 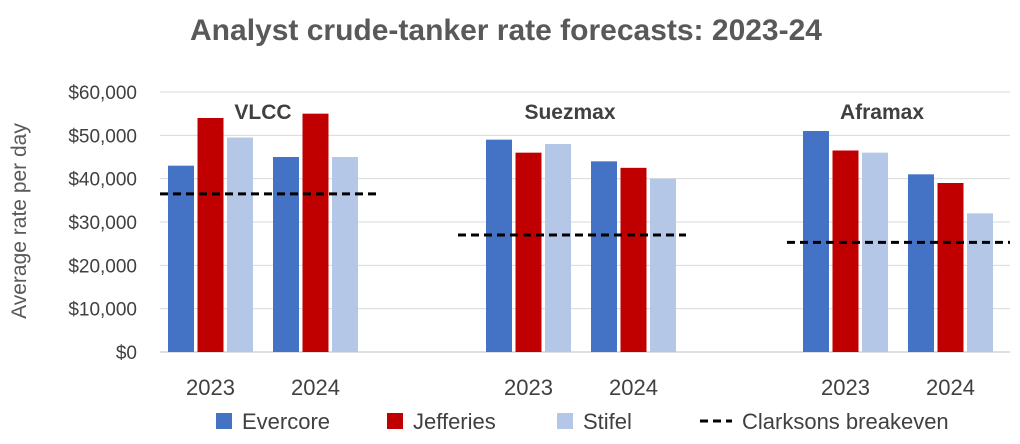 I want to click on bar-vlcc-2023-evercore, so click(x=181, y=258).